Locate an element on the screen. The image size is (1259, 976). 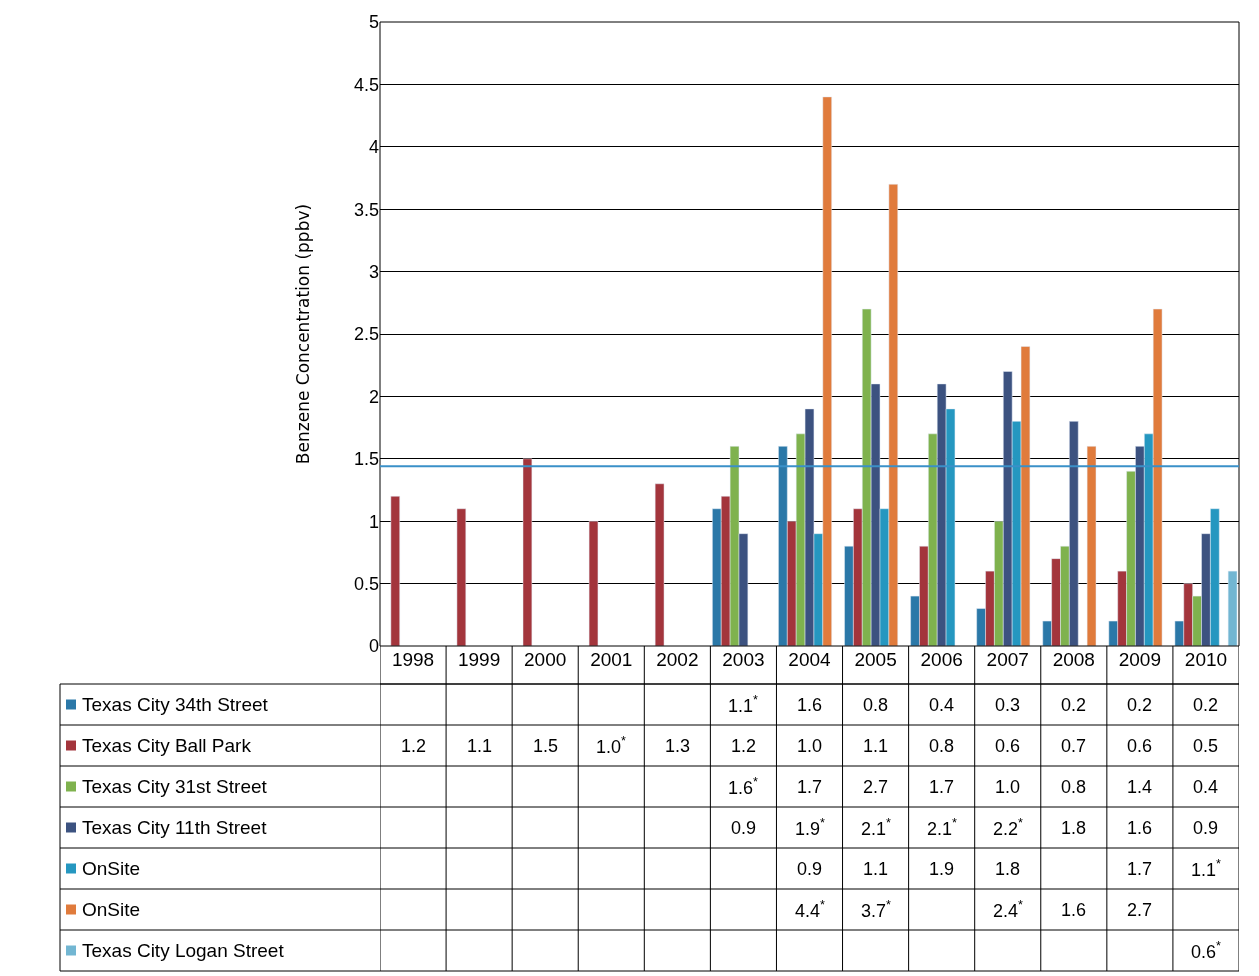
legend-label: Texas City Logan Street is located at coordinates (183, 950).